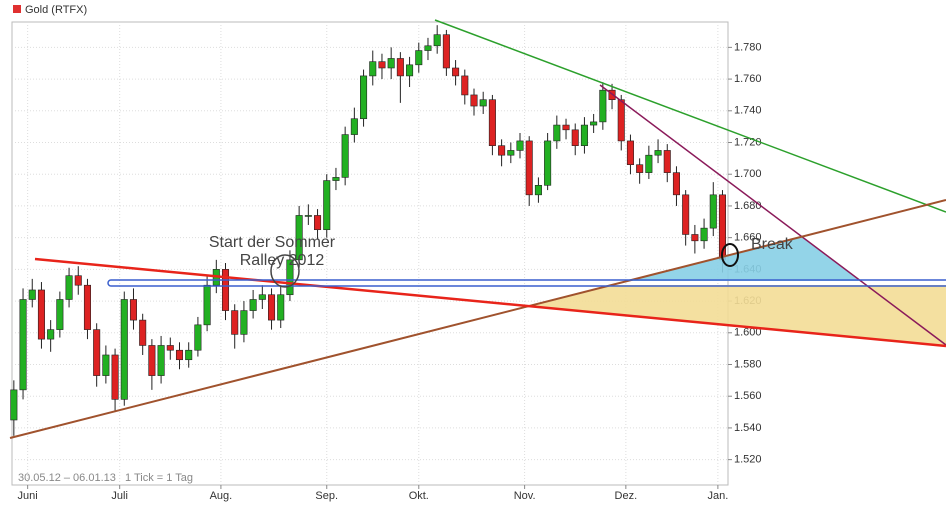 The width and height of the screenshot is (946, 505). I want to click on y-tick-label: 1.560, so click(748, 396).